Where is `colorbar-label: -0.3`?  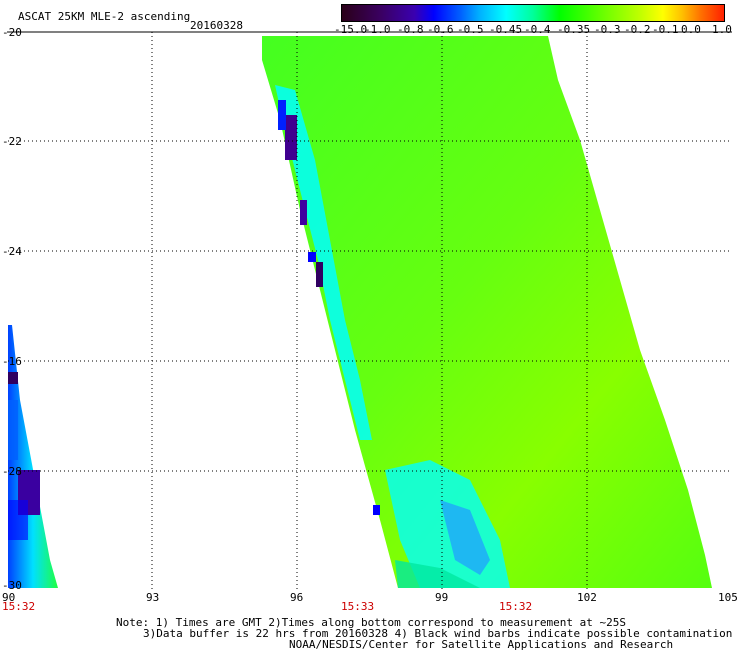
colorbar-label: -0.3 is located at coordinates (607, 29).